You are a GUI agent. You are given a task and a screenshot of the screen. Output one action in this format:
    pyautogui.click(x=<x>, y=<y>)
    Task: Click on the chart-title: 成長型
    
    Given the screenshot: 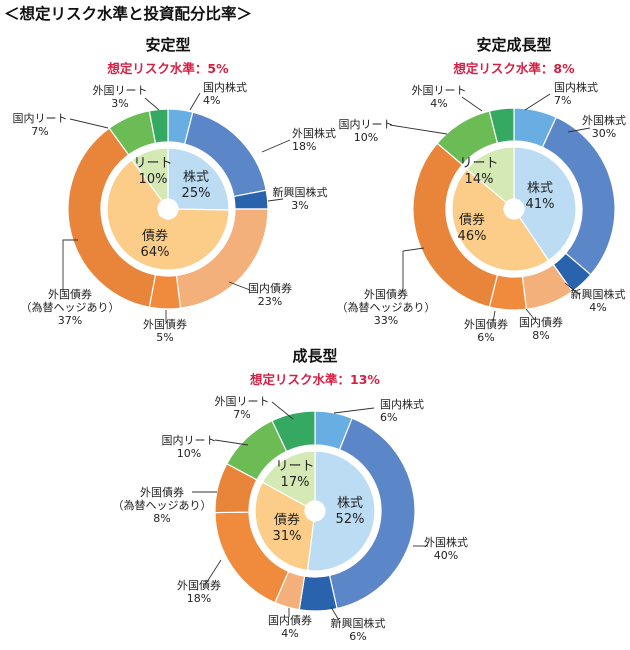 What is the action you would take?
    pyautogui.click(x=314, y=356)
    